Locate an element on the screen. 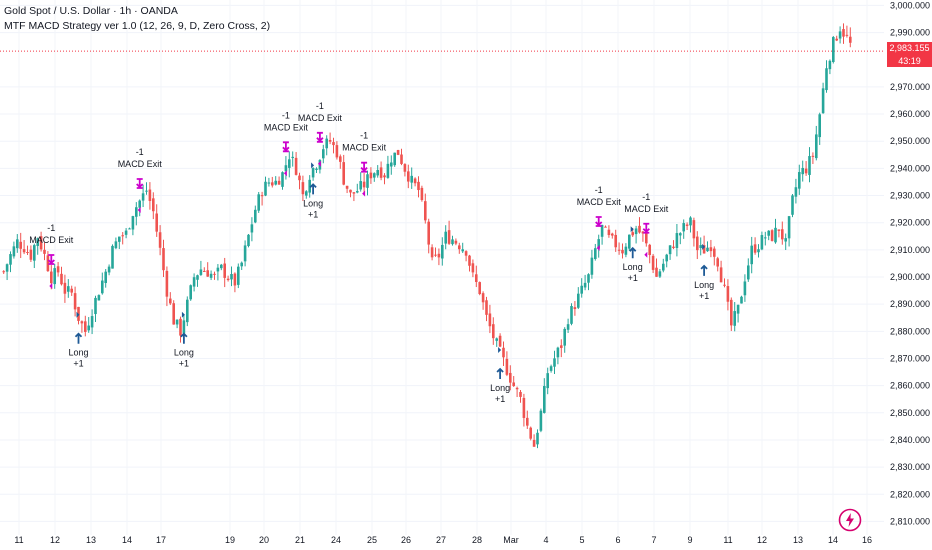 The image size is (932, 550). time-tick-label: 9 is located at coordinates (689, 540).